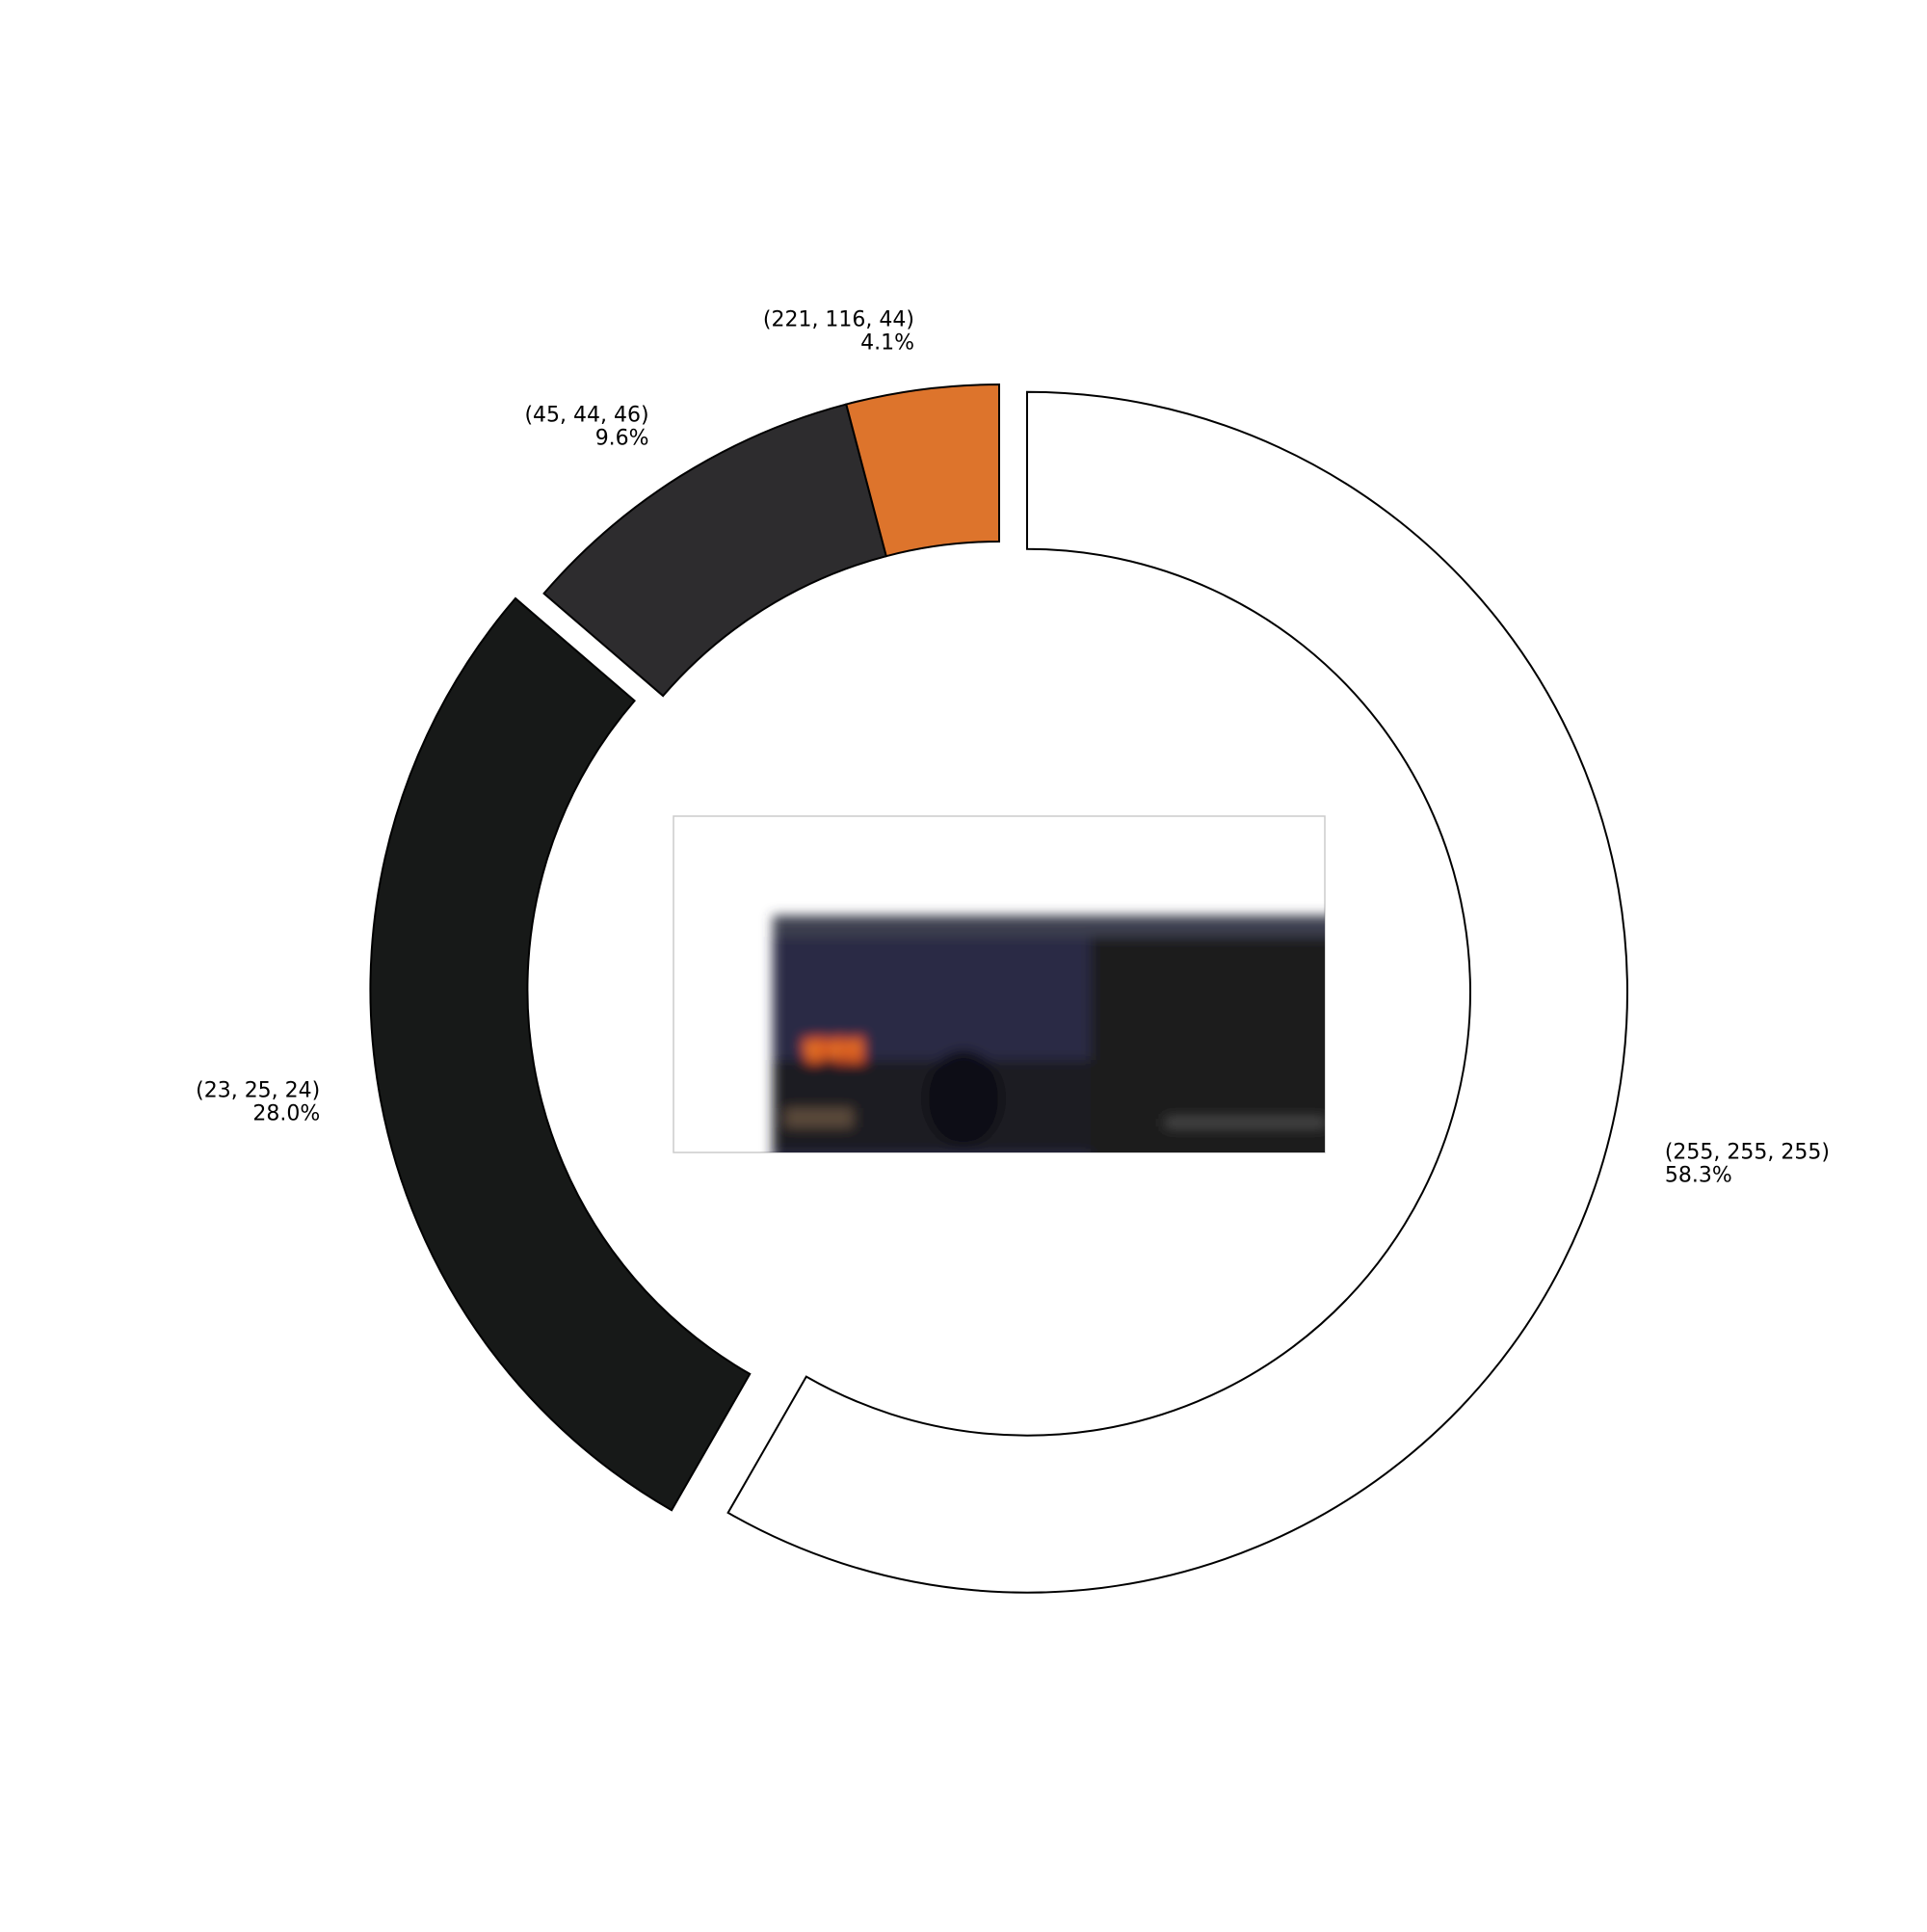 Image resolution: width=1927 pixels, height=1932 pixels. I want to click on slice-percent-2: 9.6%, so click(622, 438).